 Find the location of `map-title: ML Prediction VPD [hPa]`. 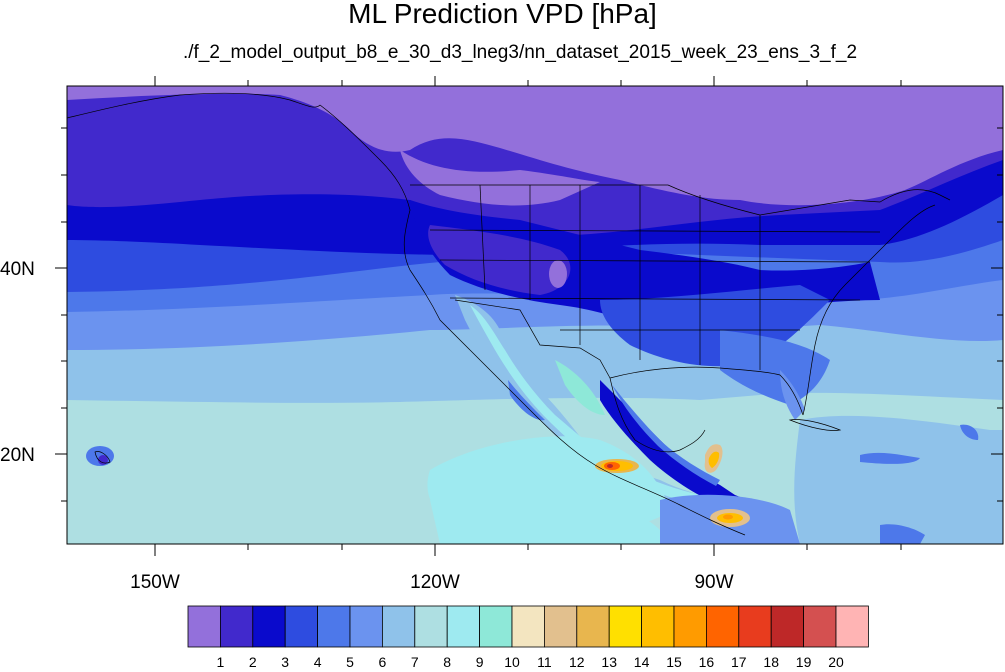

map-title: ML Prediction VPD [hPa] is located at coordinates (502, 14).